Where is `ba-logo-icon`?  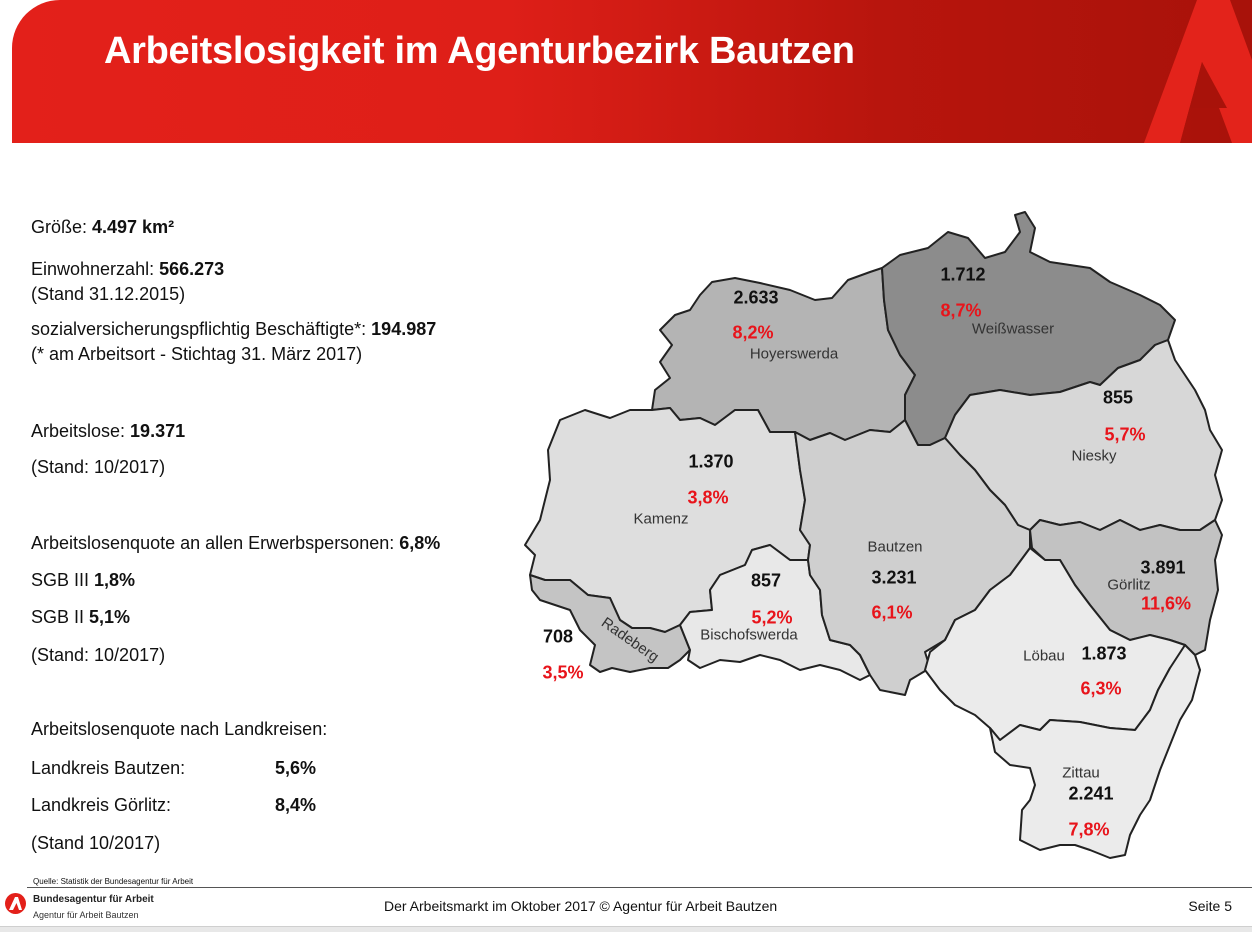 ba-logo-icon is located at coordinates (15, 903).